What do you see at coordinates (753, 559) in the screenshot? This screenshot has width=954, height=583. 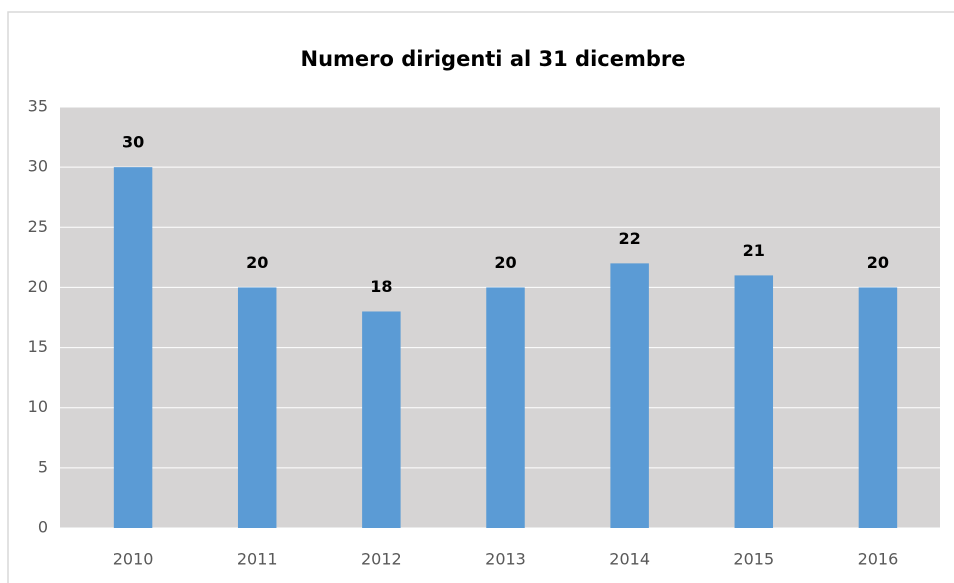 I see `x-tick-label: 2015` at bounding box center [753, 559].